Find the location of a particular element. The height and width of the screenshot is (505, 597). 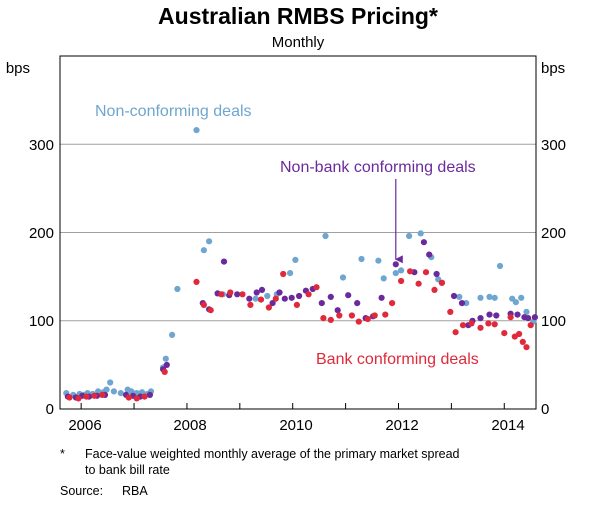

footnote-marker: * is located at coordinates (62, 454).